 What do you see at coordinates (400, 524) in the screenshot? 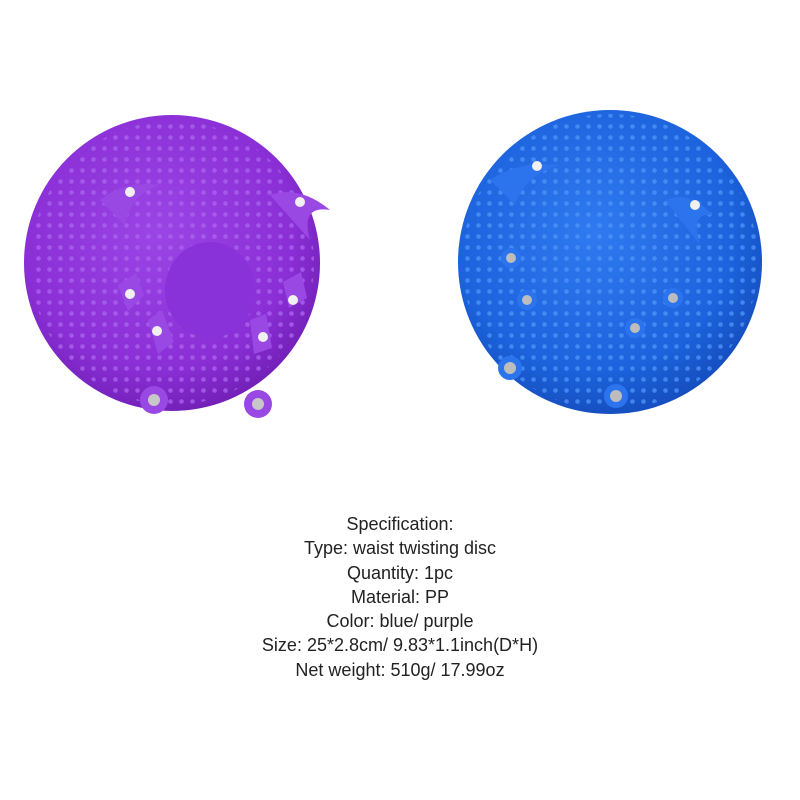
I see `spec-title: Specification:` at bounding box center [400, 524].